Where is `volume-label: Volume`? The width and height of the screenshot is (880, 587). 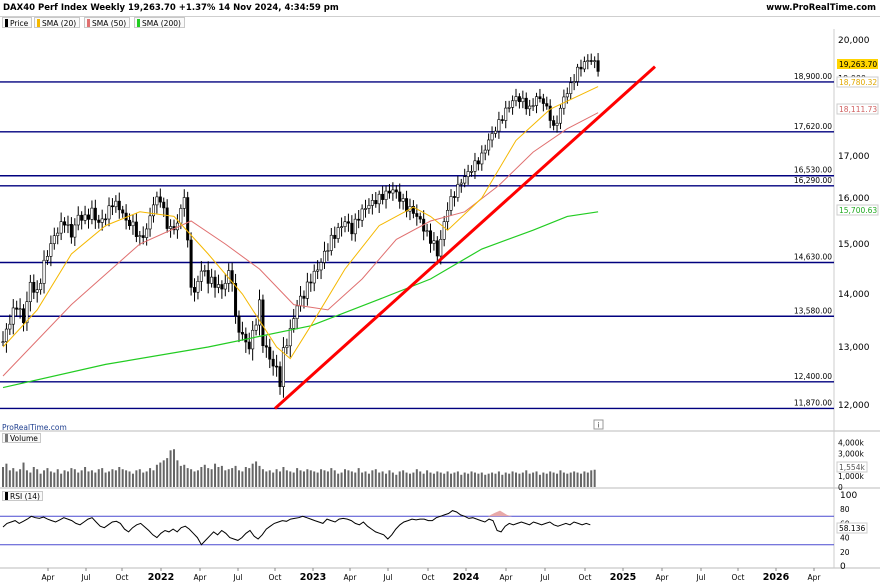 volume-label: Volume is located at coordinates (21, 438).